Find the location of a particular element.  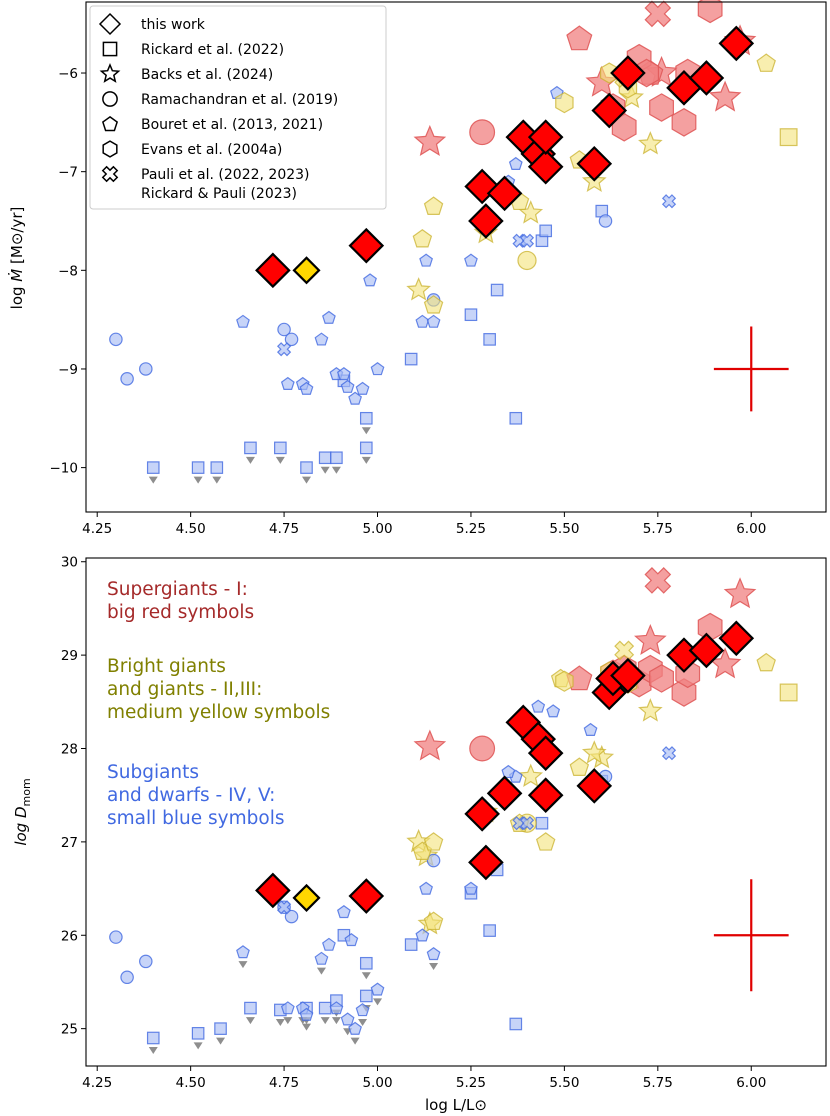

x-tick-label: 5.75 is located at coordinates (658, 1083).